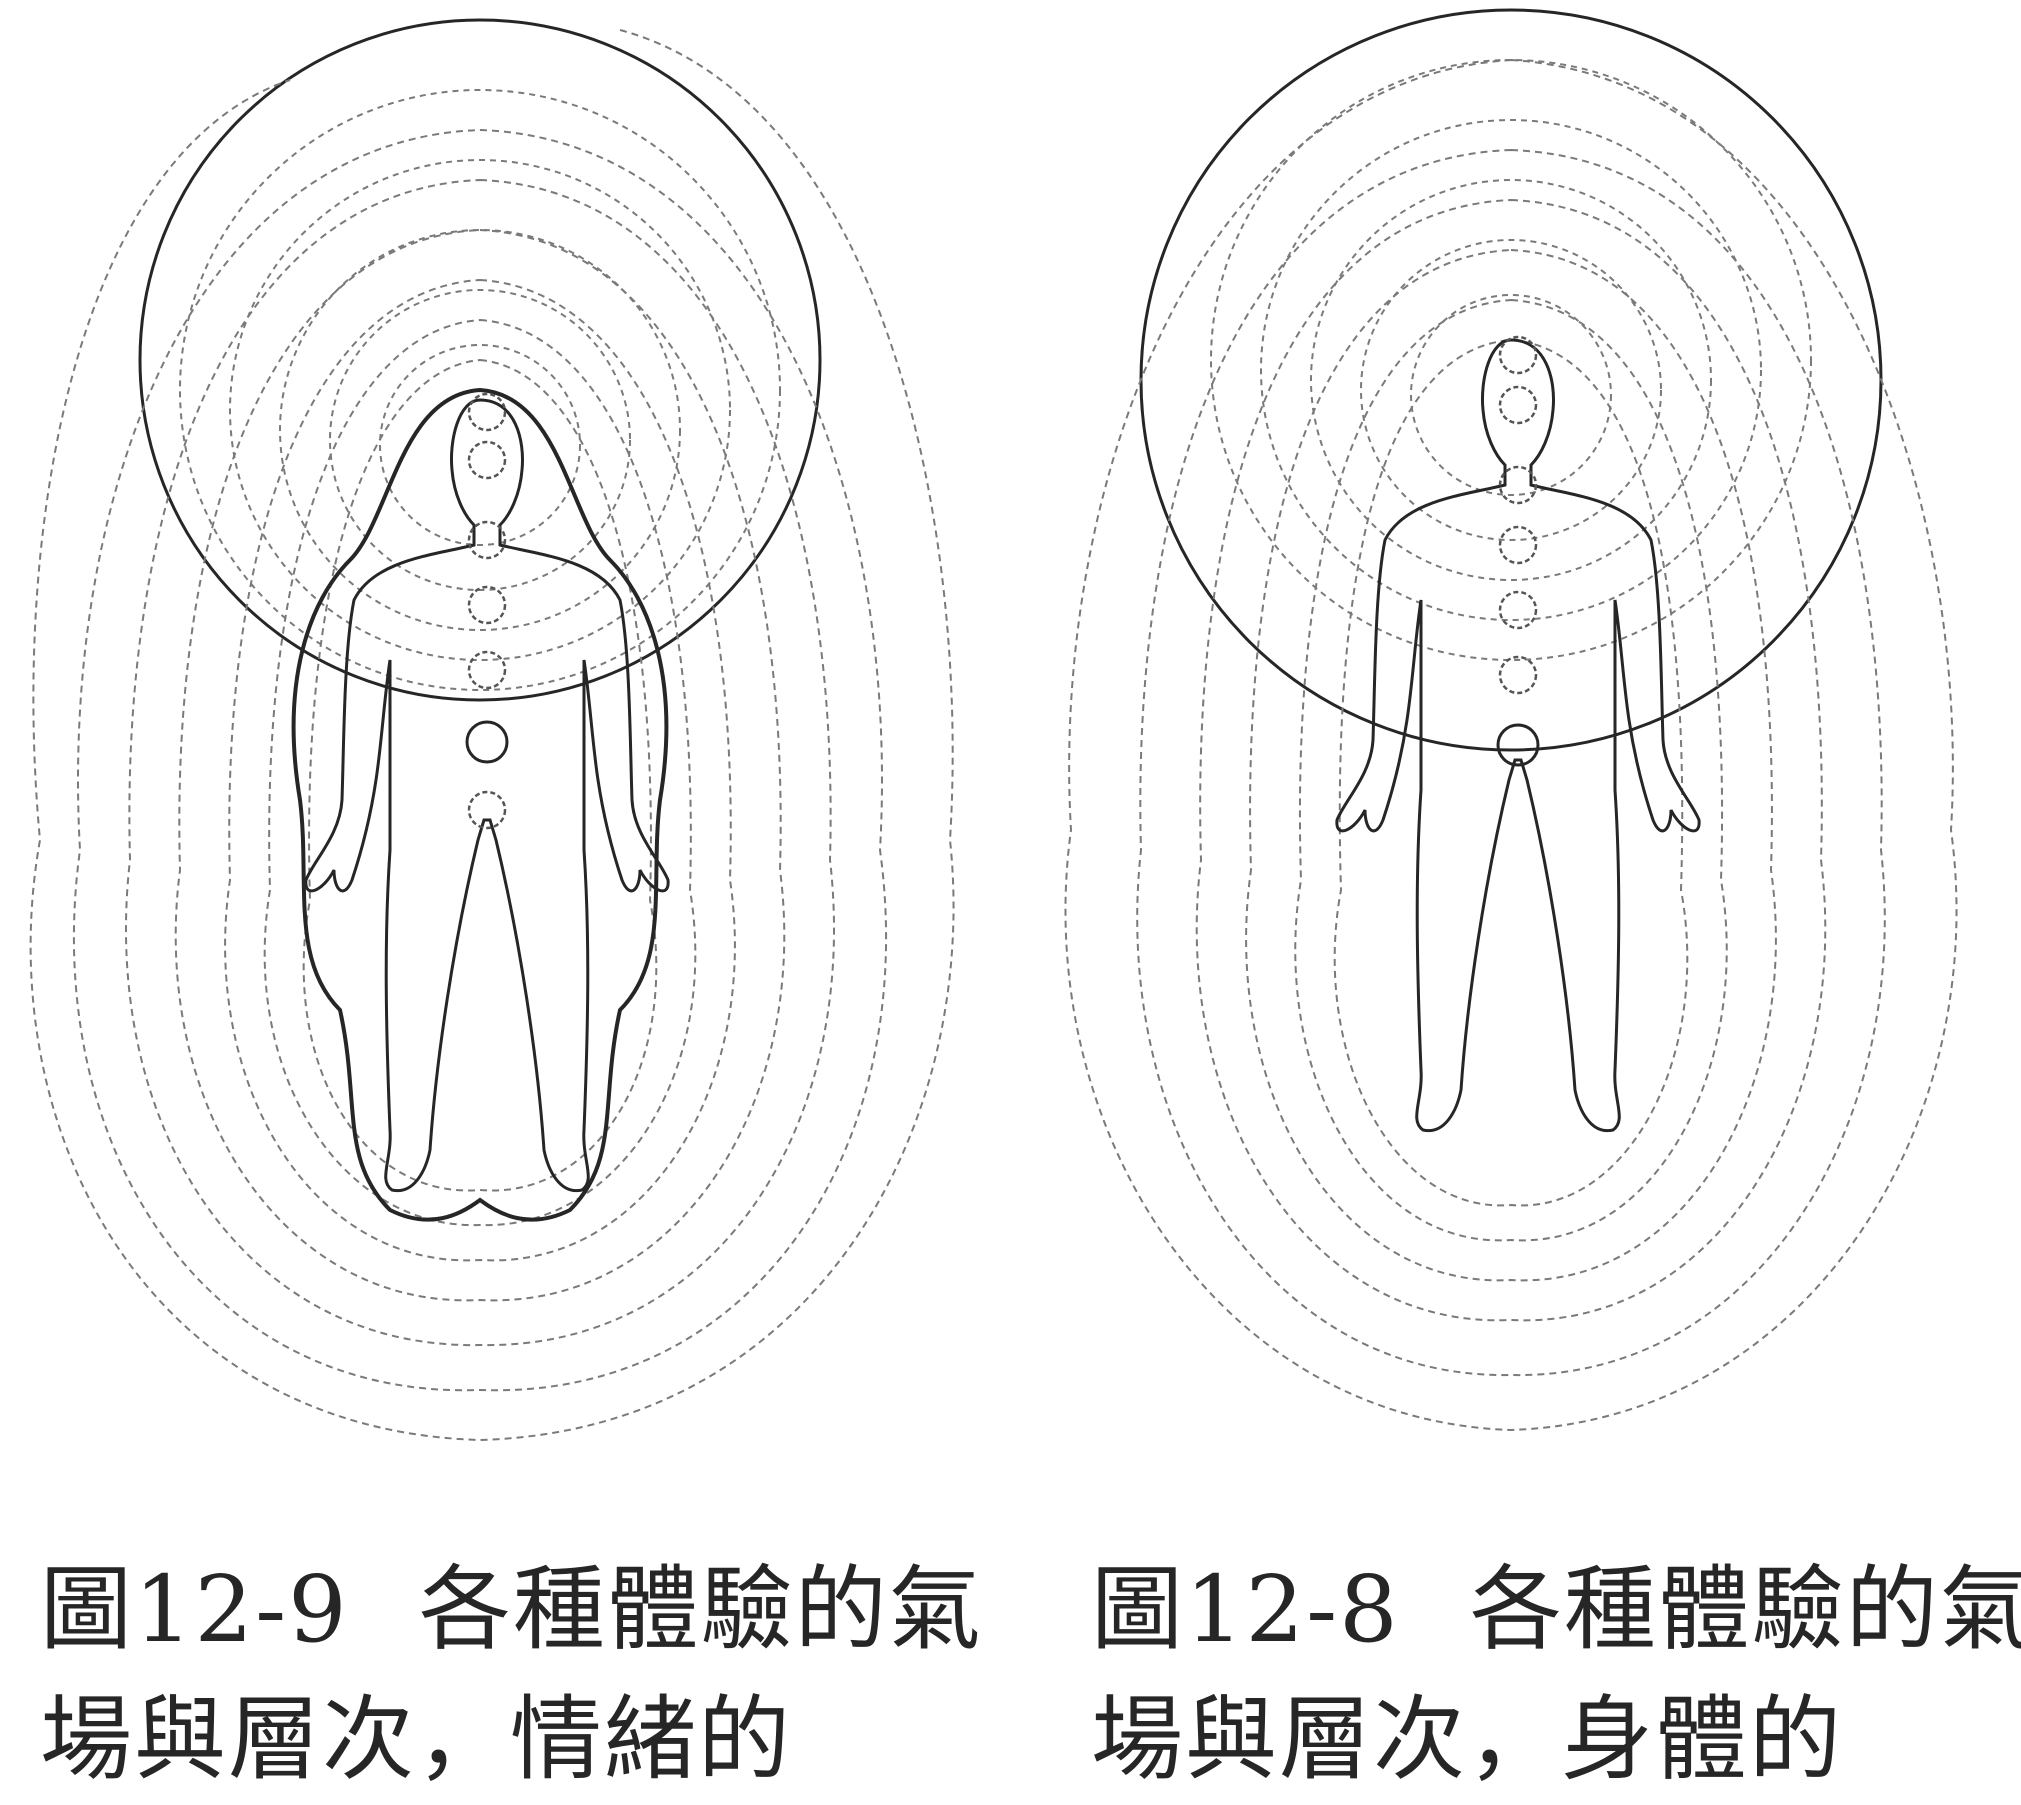  I want to click on caption-line-1: 圖12-9 各種體驗的氣, so click(511, 1610).